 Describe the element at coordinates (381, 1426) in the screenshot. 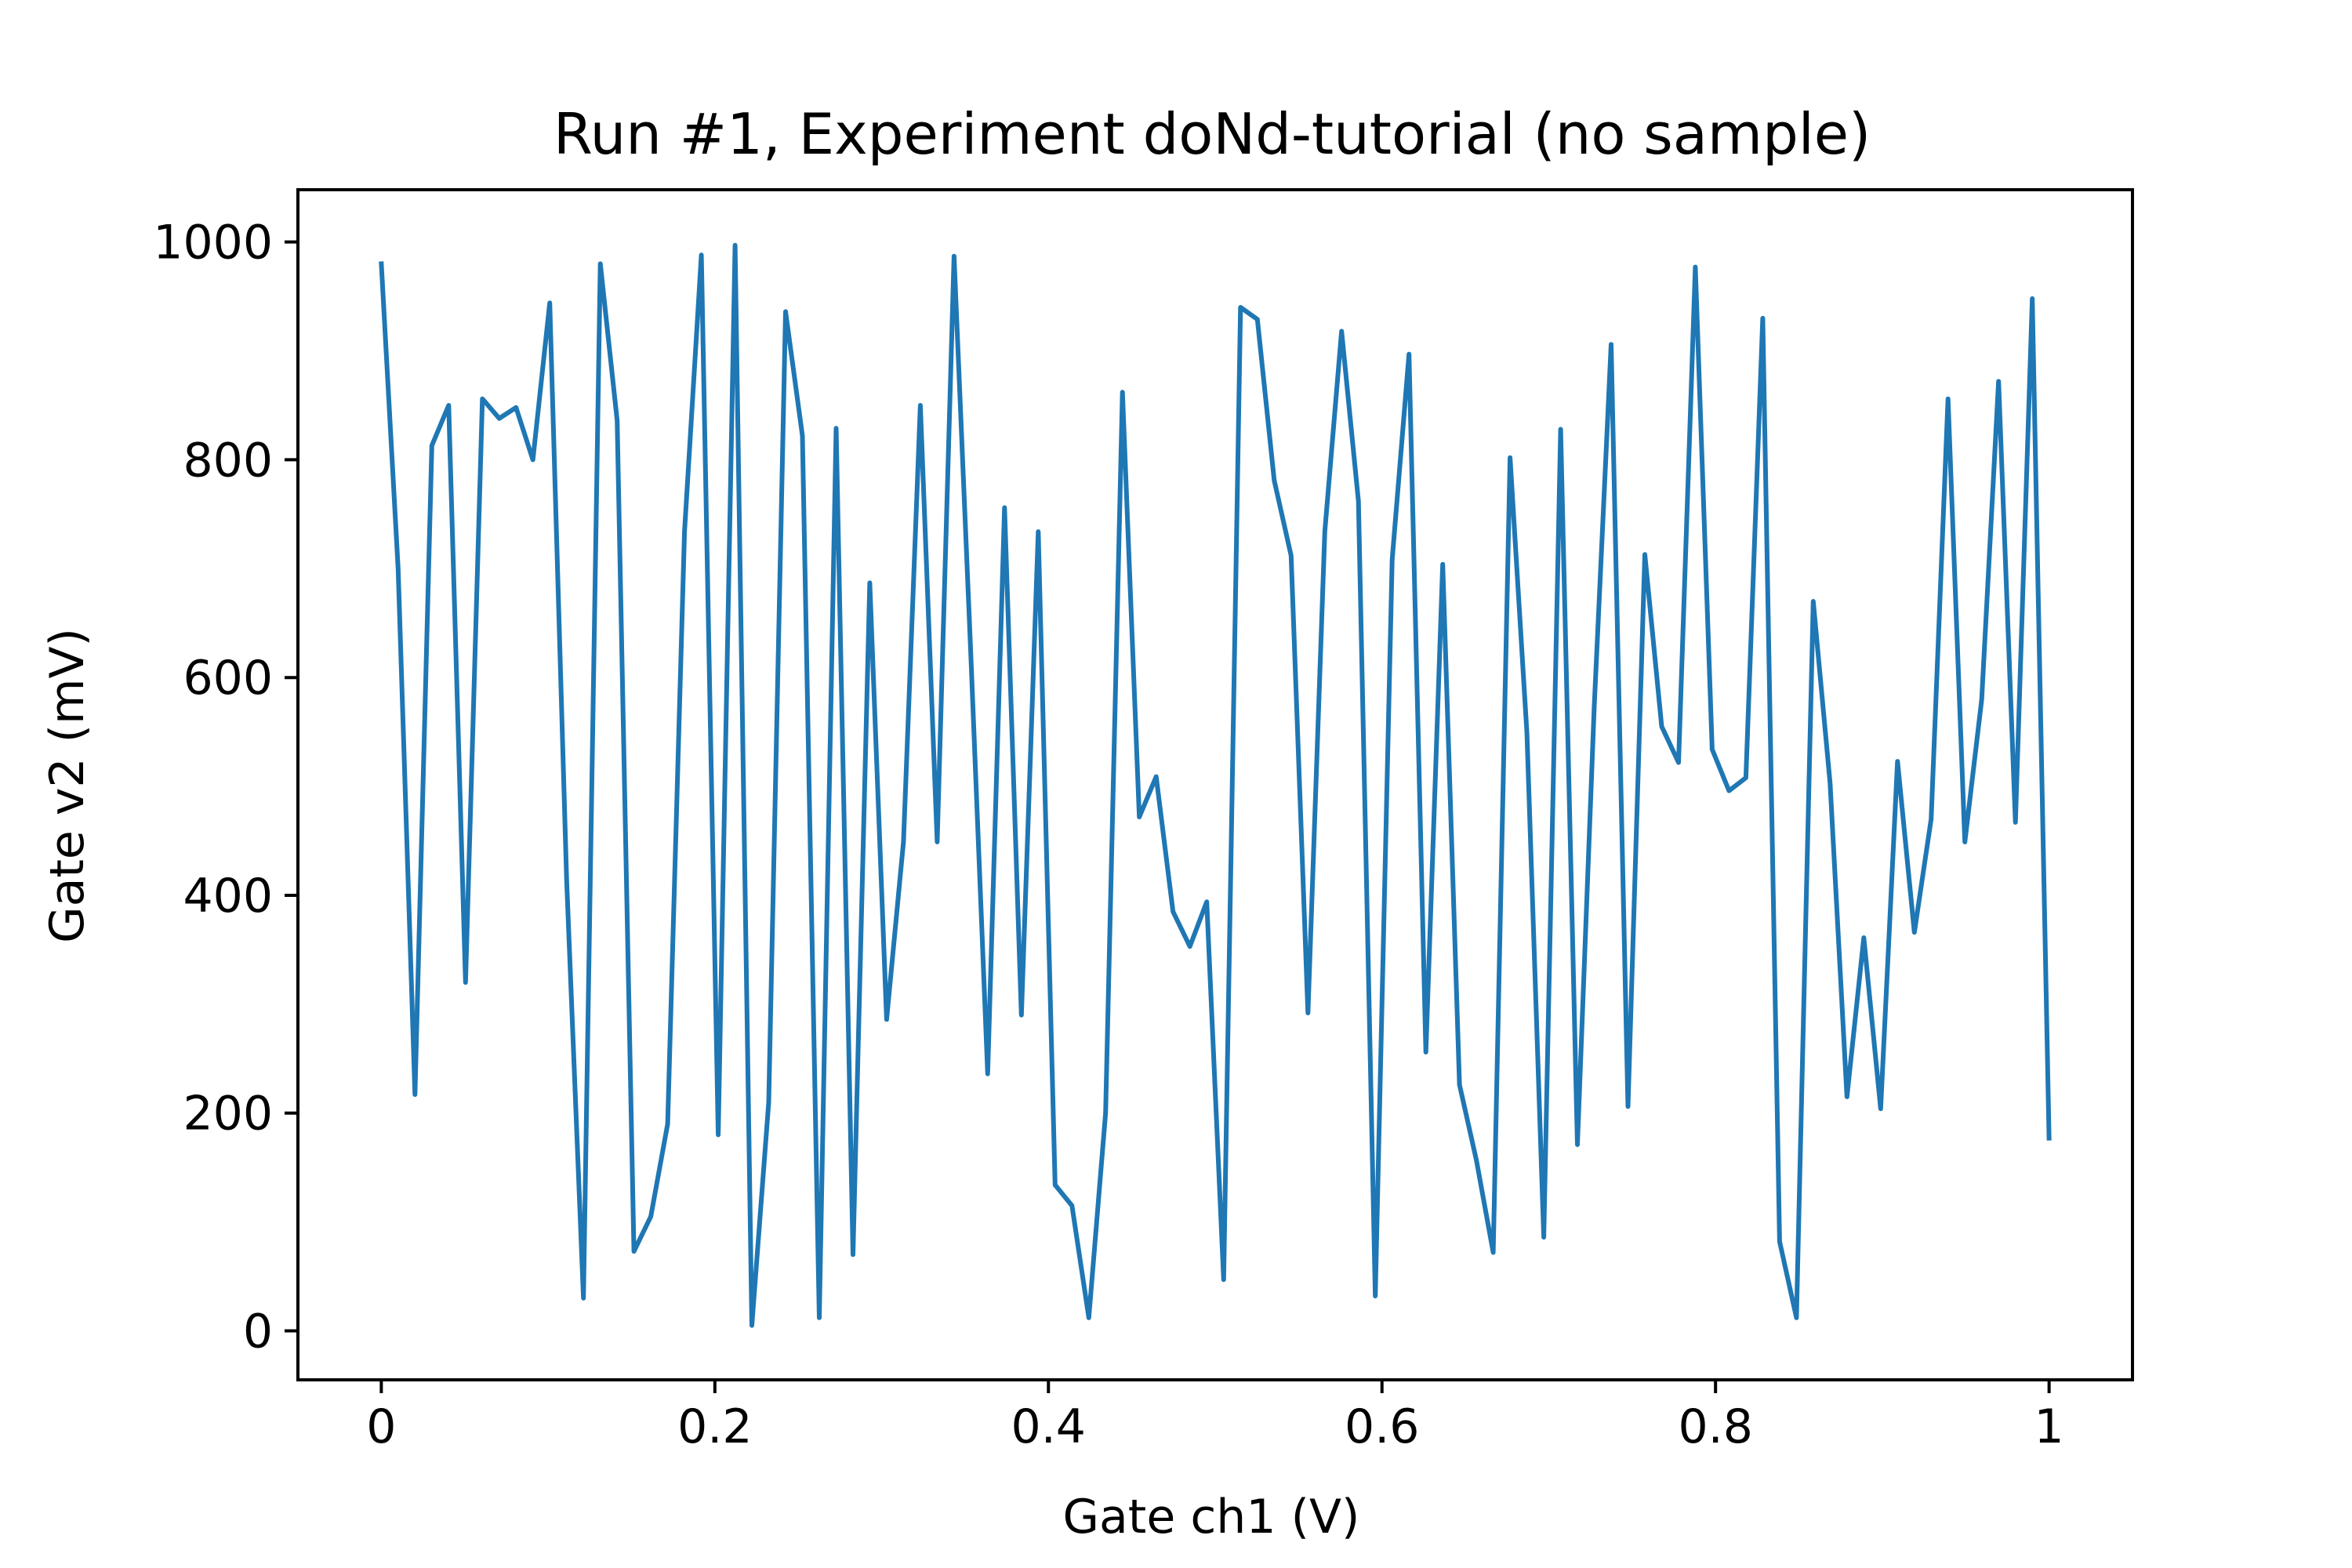

I see `x-tick-label: 0` at that location.